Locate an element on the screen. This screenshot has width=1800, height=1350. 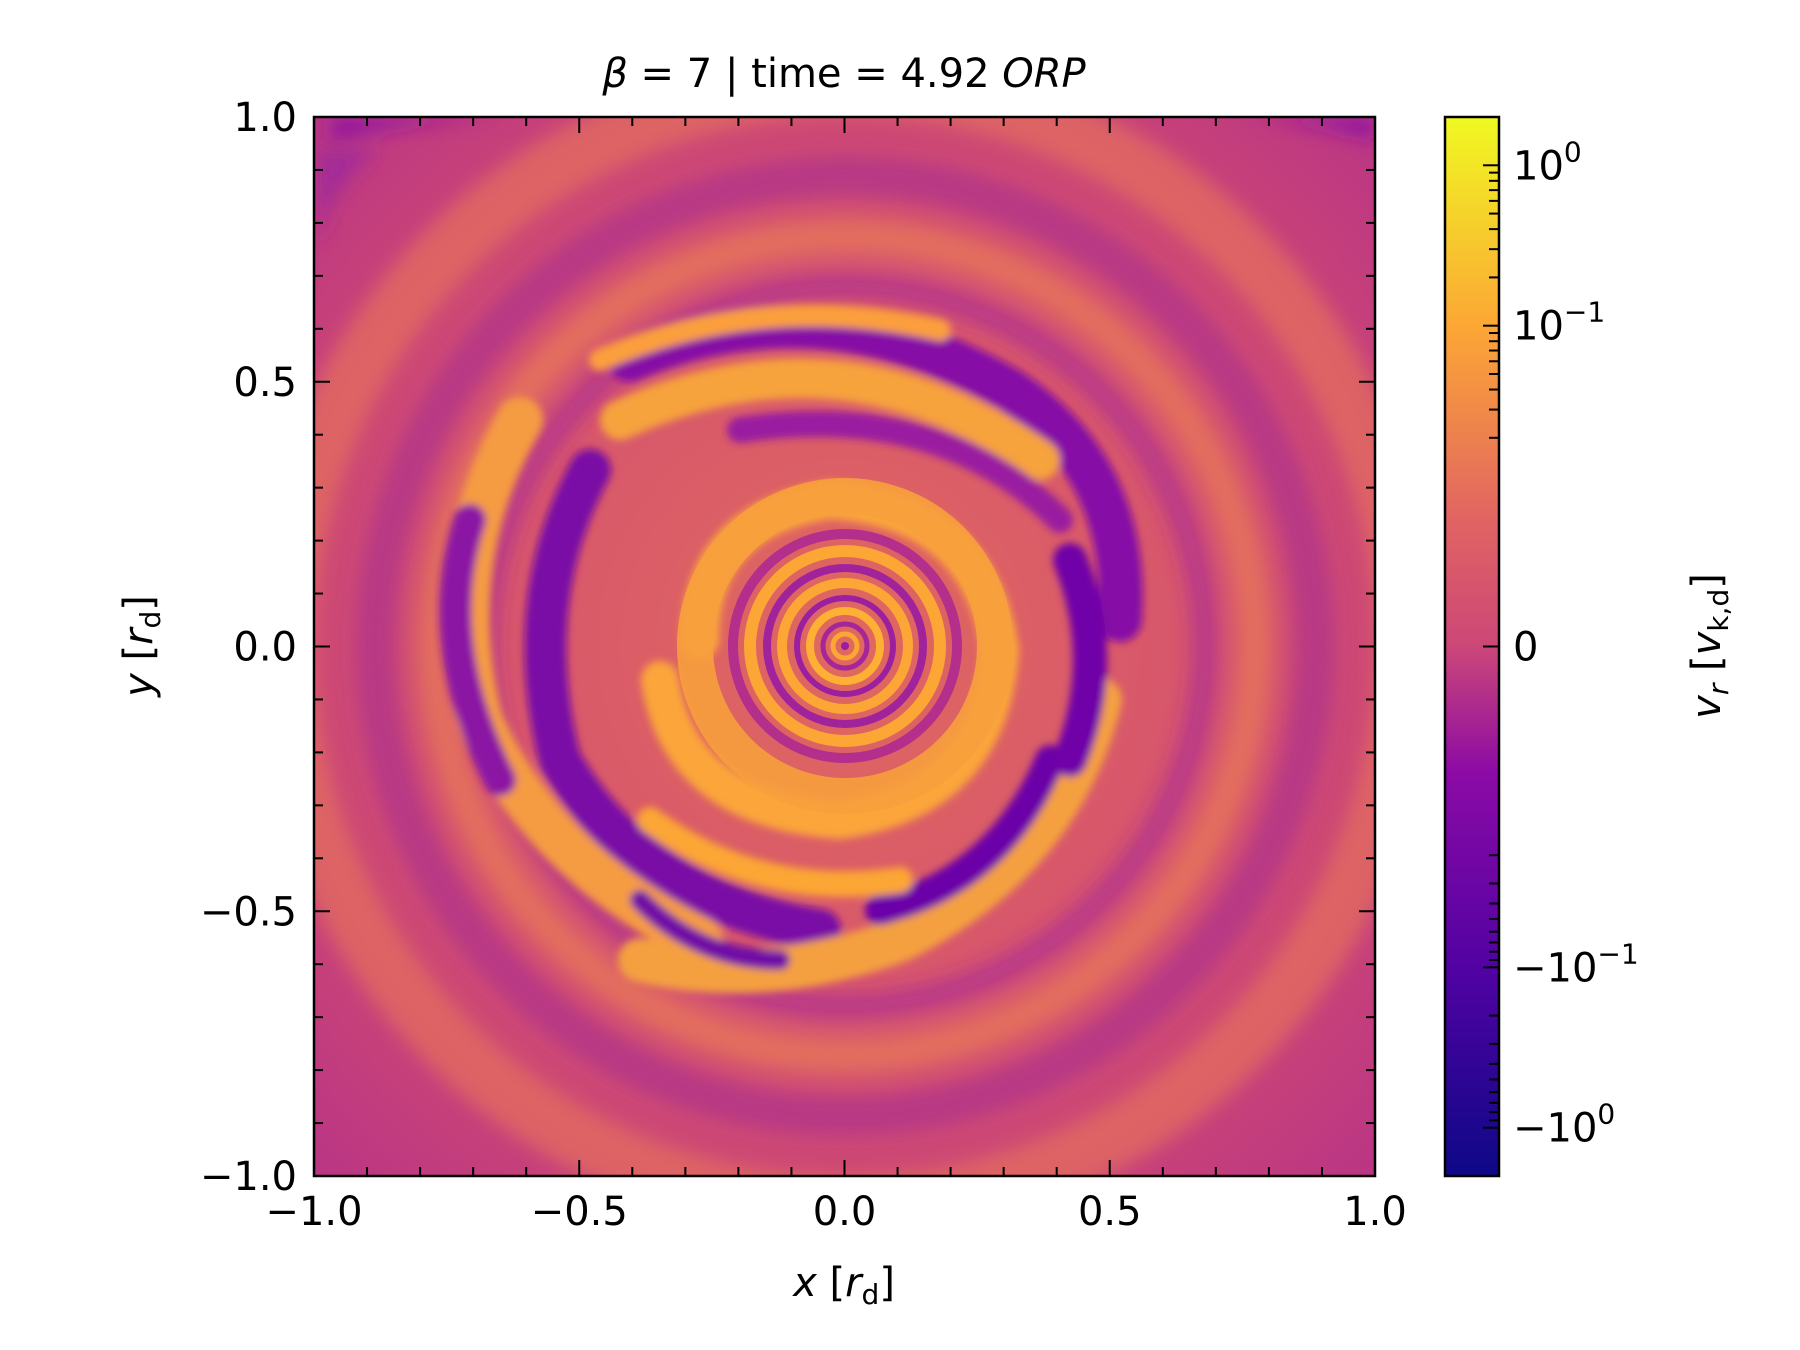
title-separator: | time = is located at coordinates (806, 74).